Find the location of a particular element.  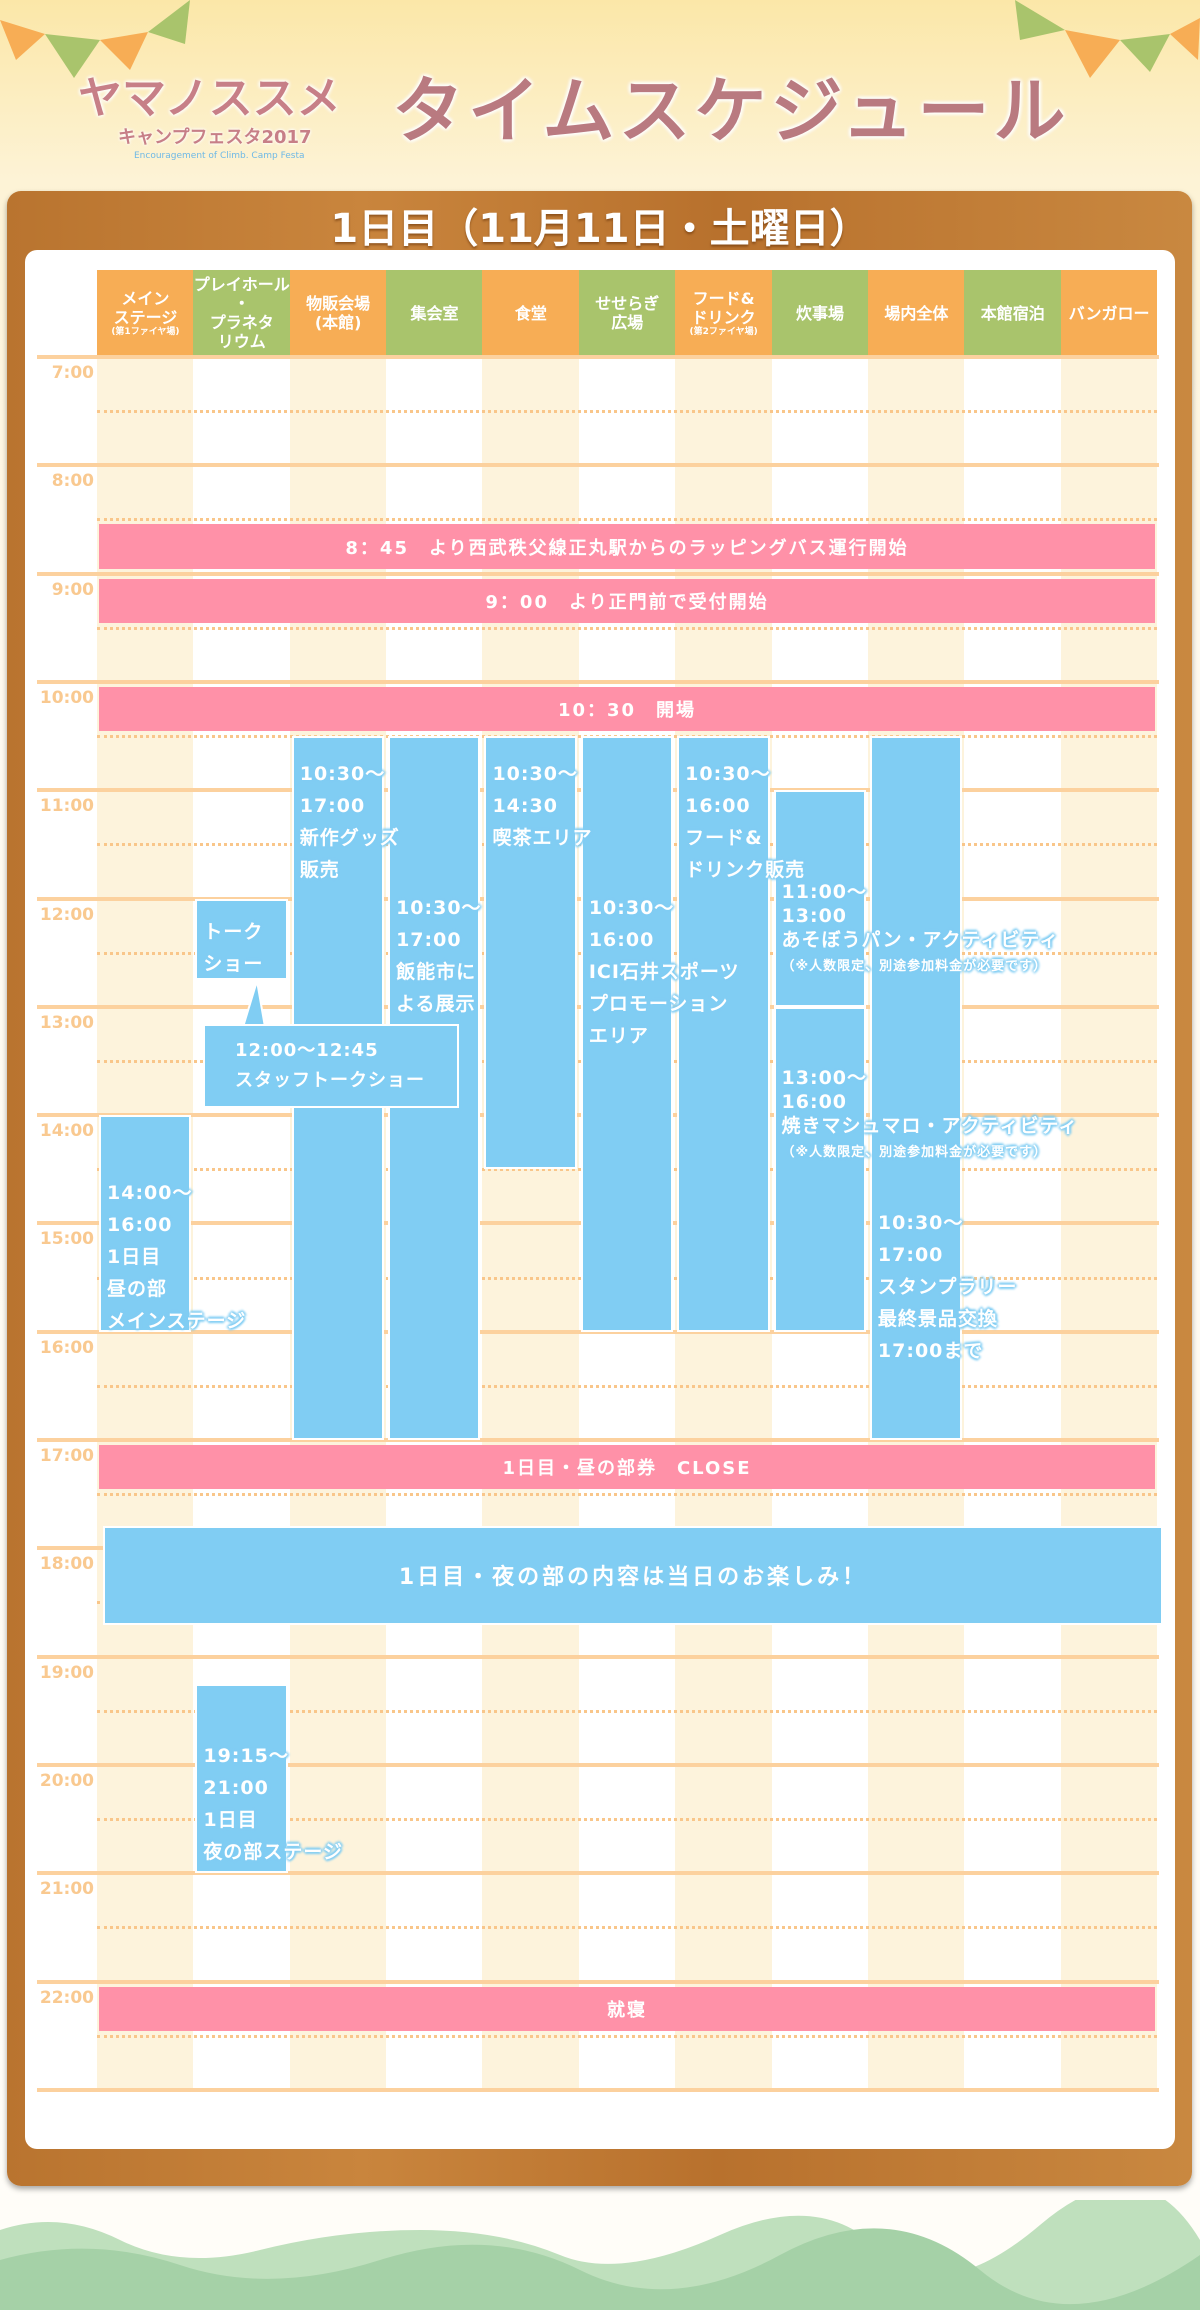

schedule-event: 1日目・昼の部券 CLOSE is located at coordinates (627, 1467).